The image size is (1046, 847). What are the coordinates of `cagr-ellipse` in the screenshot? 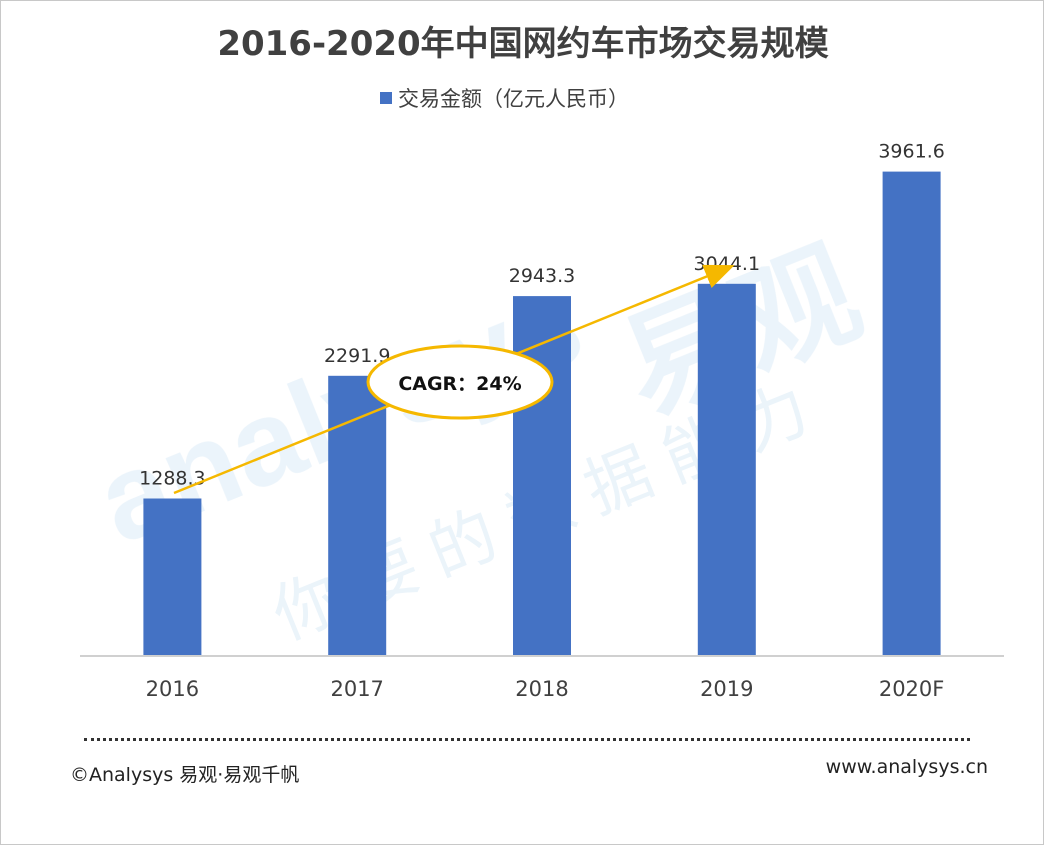 It's located at (460, 382).